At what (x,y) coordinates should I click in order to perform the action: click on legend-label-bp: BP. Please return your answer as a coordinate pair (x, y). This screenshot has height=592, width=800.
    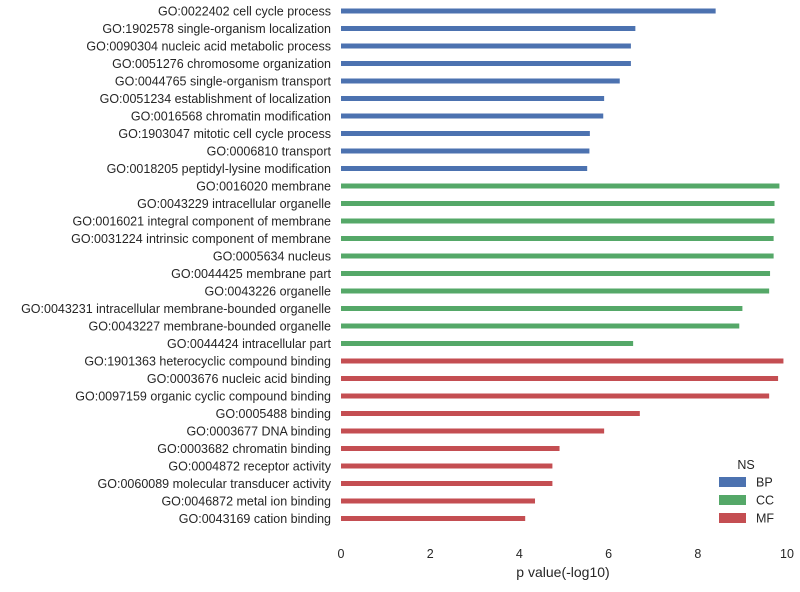
    Looking at the image, I should click on (764, 483).